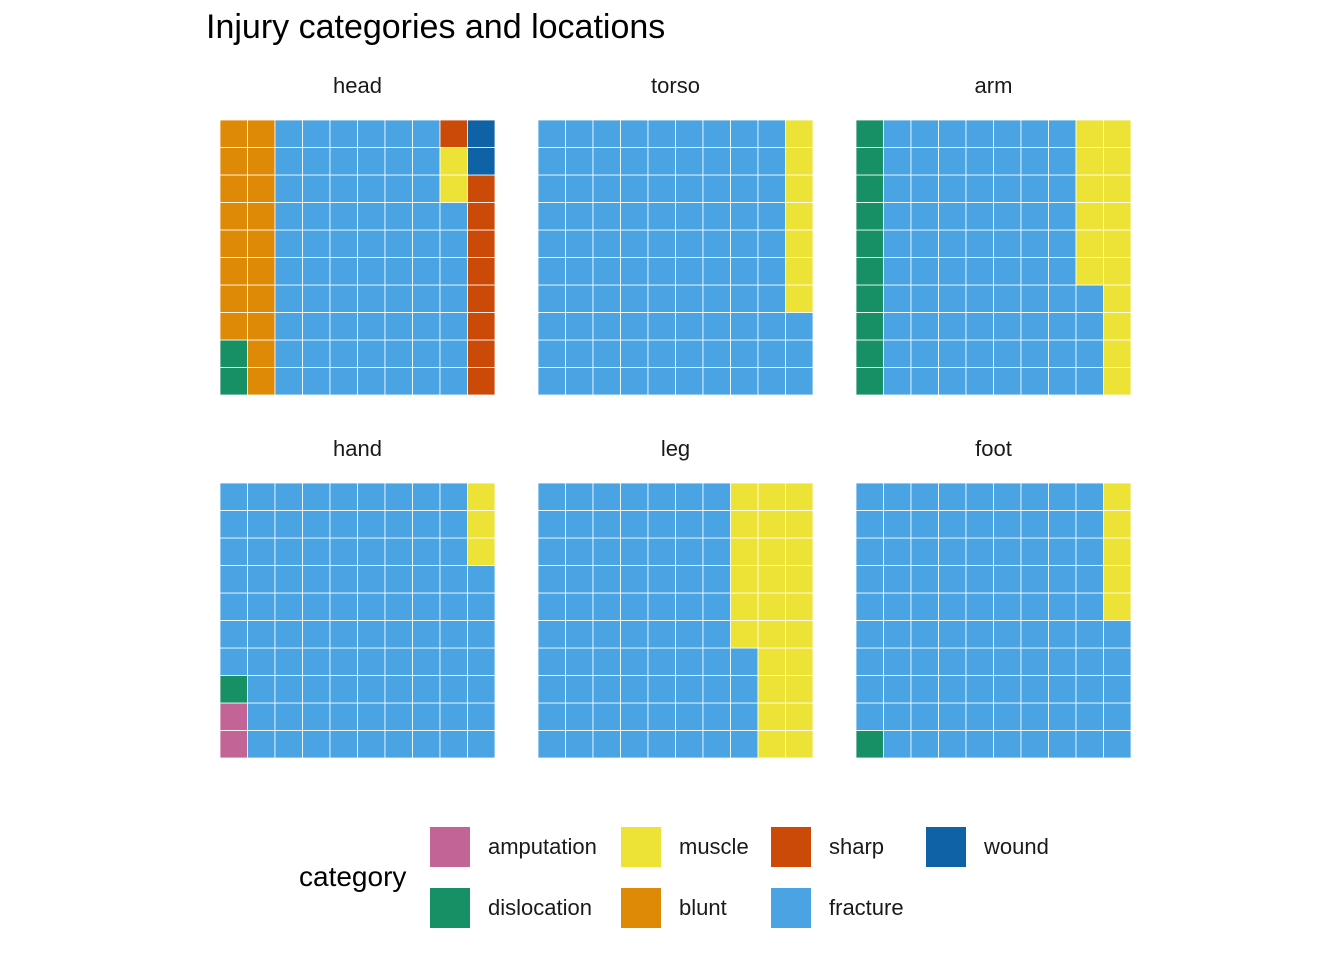  I want to click on legend-label-fracture: fracture, so click(866, 907).